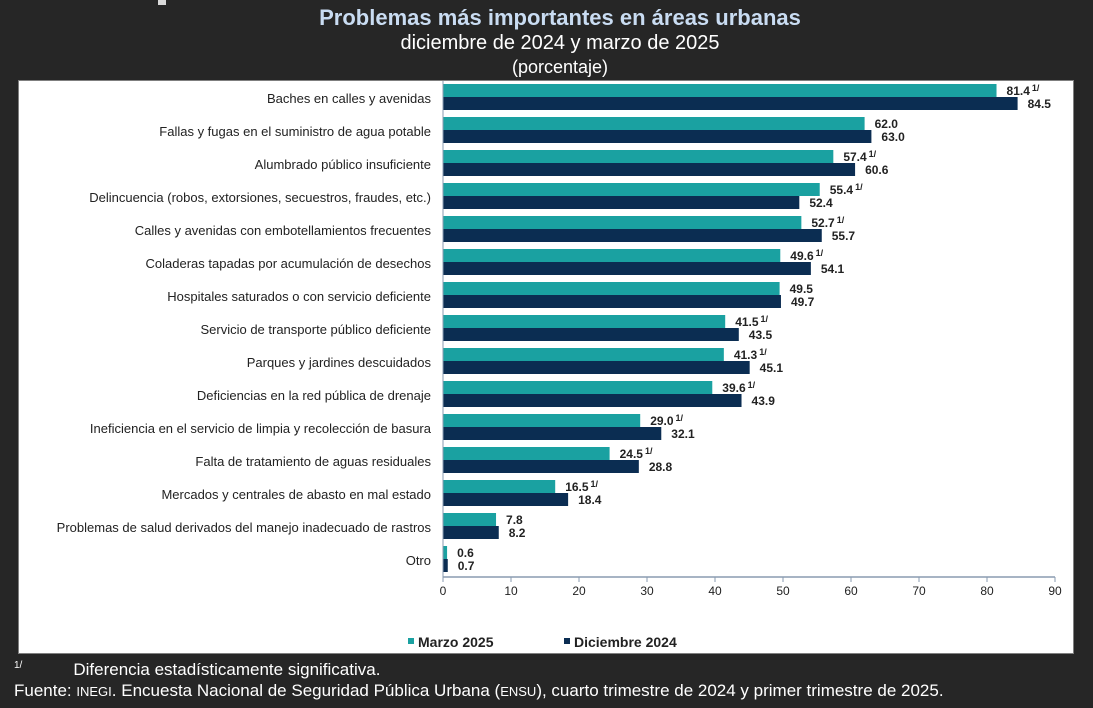  I want to click on data-label: 81.4 1/, so click(1023, 90).